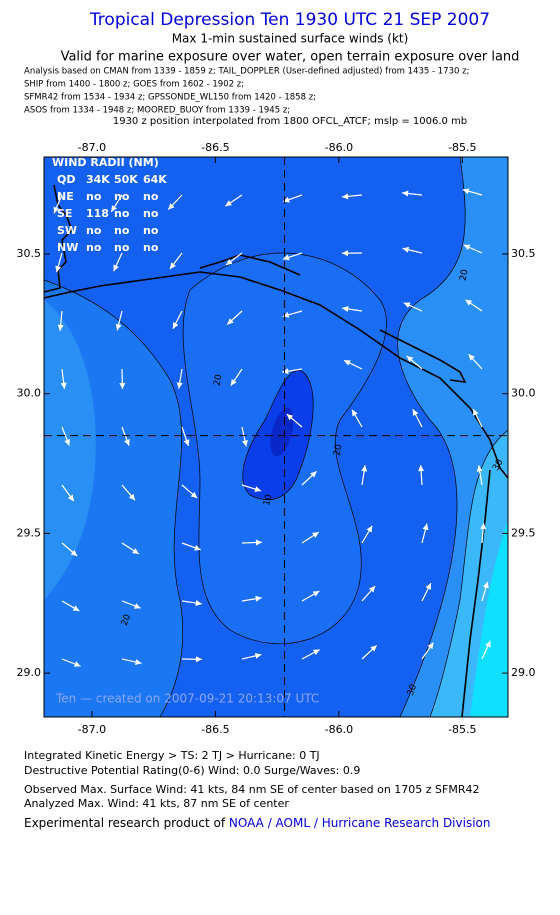 Image resolution: width=560 pixels, height=915 pixels. What do you see at coordinates (98, 179) in the screenshot?
I see `radii-header: 34K` at bounding box center [98, 179].